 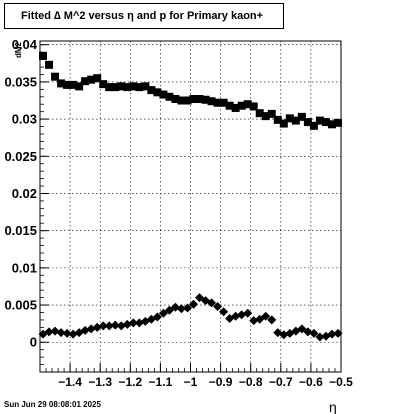 I want to click on x-tick-label: −1.2, so click(x=130, y=382).